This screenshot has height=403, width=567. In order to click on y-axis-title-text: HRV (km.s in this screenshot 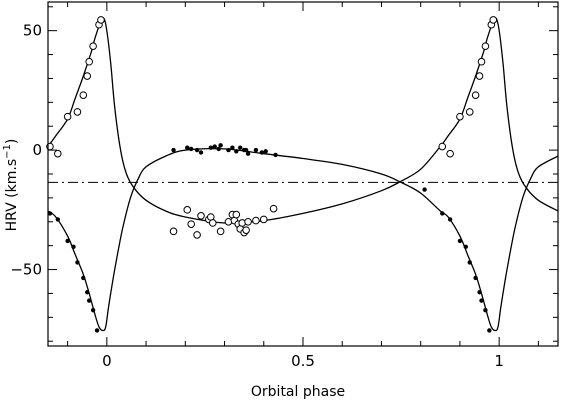, I will do `click(12, 195)`.